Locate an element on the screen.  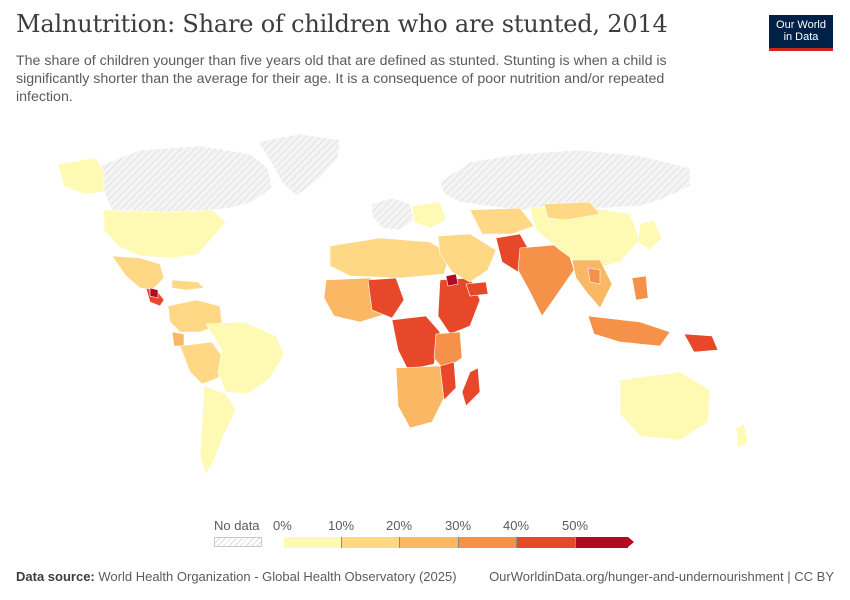
region-western-europe is located at coordinates (393, 214).